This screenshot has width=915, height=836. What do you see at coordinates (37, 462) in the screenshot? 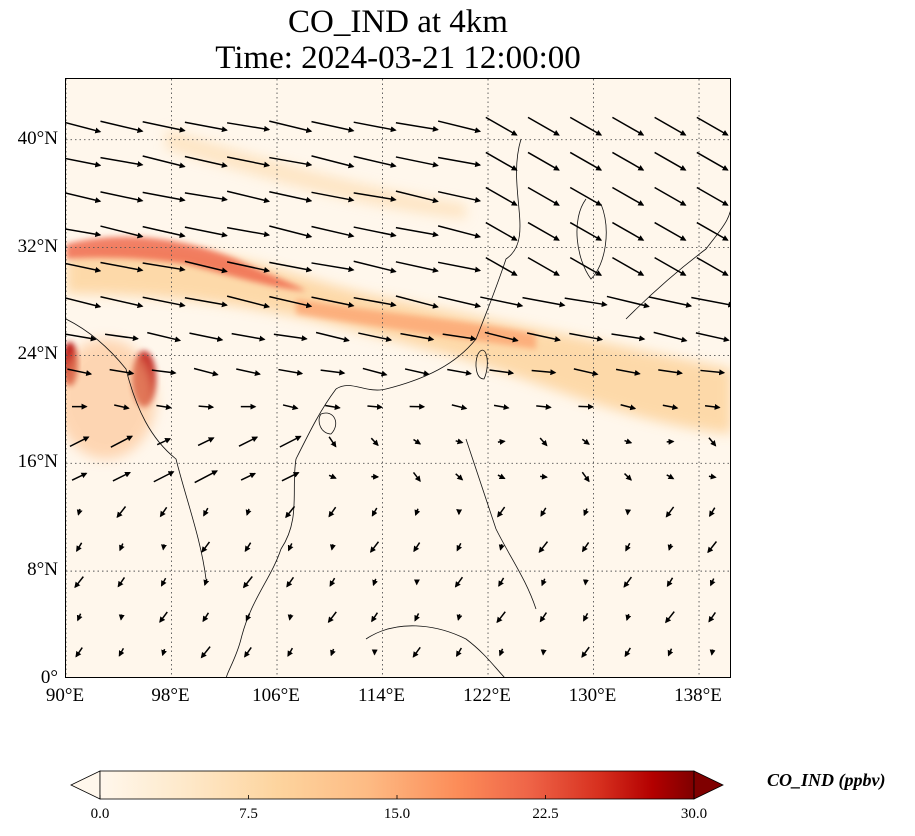
I see `y-tick-label: 16°N` at bounding box center [37, 462].